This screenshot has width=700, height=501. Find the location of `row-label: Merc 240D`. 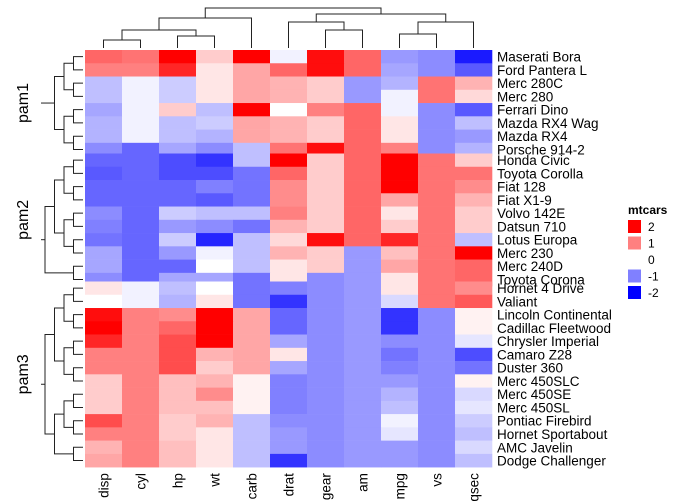

row-label: Merc 240D is located at coordinates (530, 266).